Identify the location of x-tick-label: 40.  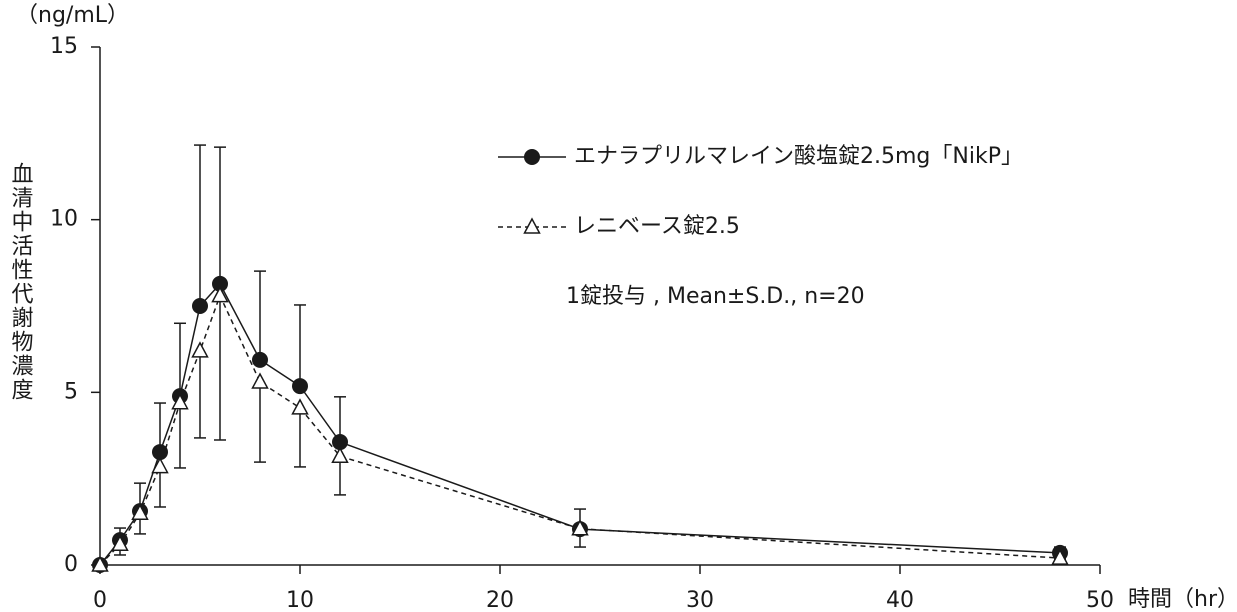
(900, 600).